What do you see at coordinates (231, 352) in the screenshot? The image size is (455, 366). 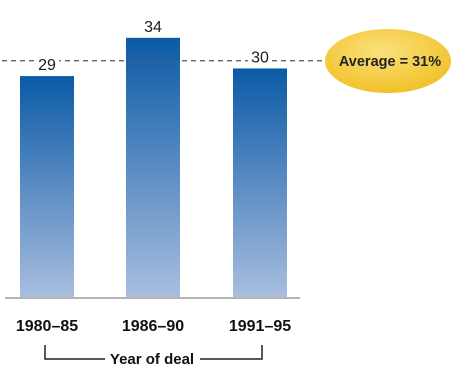 I see `x-axis-bracket-right` at bounding box center [231, 352].